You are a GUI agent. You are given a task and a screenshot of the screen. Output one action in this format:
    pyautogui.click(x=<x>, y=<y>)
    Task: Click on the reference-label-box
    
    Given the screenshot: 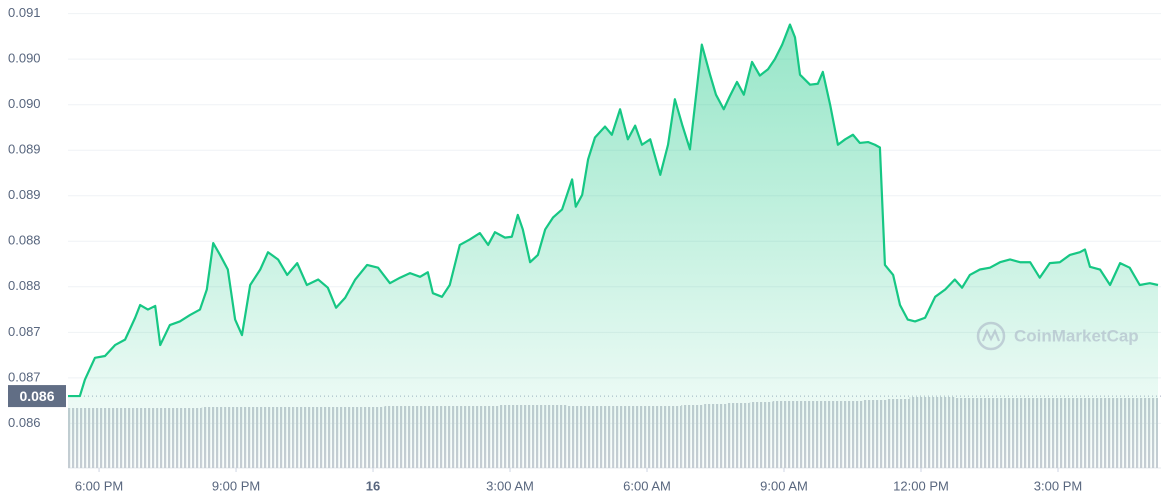 What is the action you would take?
    pyautogui.click(x=37, y=396)
    